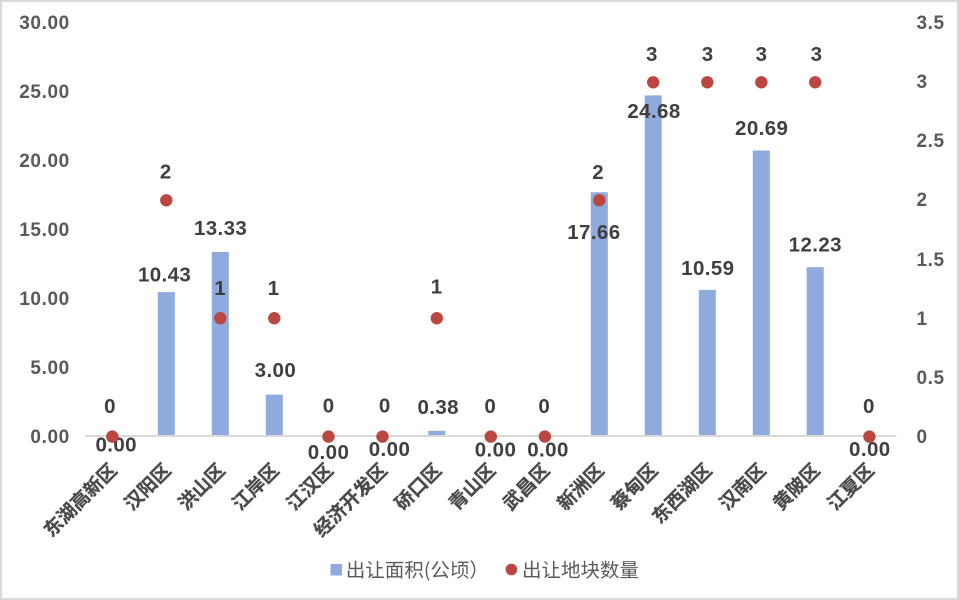 This screenshot has height=600, width=959. Describe the element at coordinates (220, 228) in the screenshot. I see `svg-text: 13.33` at that location.